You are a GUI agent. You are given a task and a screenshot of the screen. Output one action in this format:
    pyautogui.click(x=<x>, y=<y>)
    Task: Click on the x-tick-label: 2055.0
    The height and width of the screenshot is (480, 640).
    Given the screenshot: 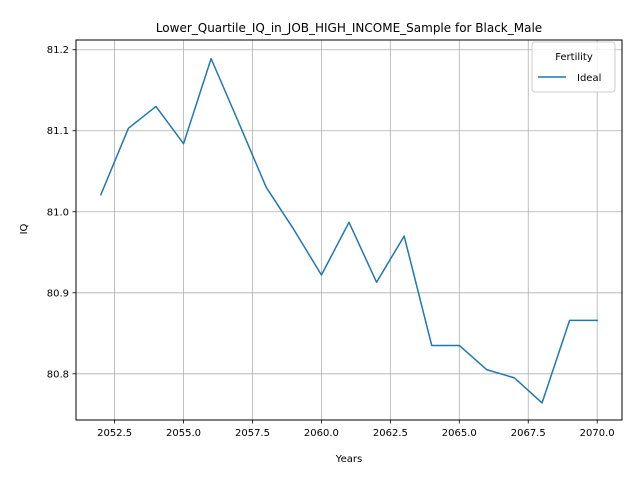 What is the action you would take?
    pyautogui.click(x=183, y=433)
    